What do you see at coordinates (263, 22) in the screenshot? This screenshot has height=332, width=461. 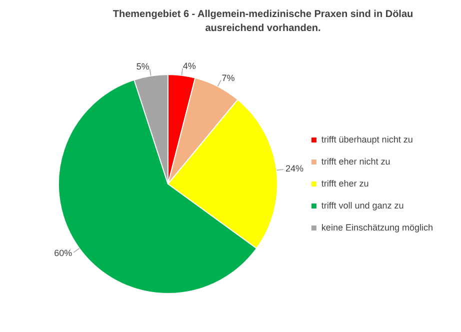 I see `chart-title: Themengebiet 6 - Allgemein-medizinische Praxen sind in Dölau ausreichend vorhanden.` at bounding box center [263, 22].